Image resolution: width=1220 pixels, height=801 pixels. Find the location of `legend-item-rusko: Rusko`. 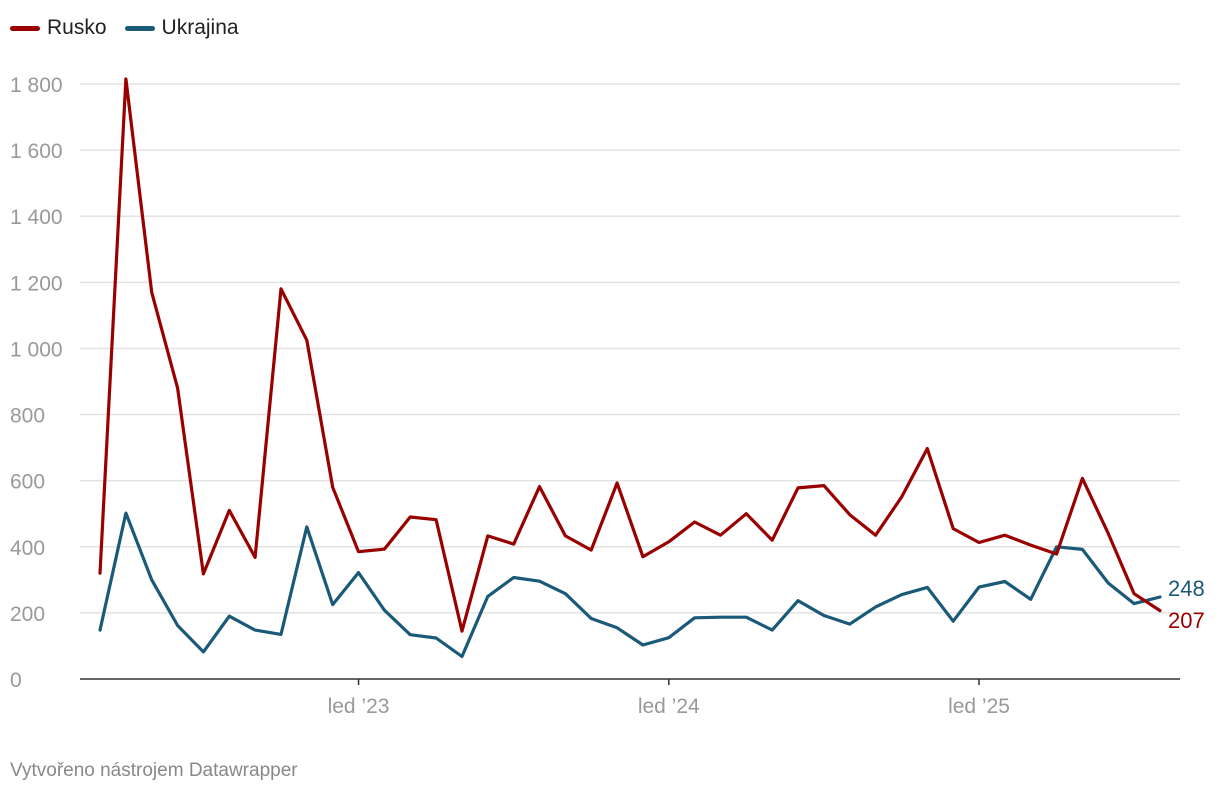

legend-item-rusko: Rusko is located at coordinates (58, 28).